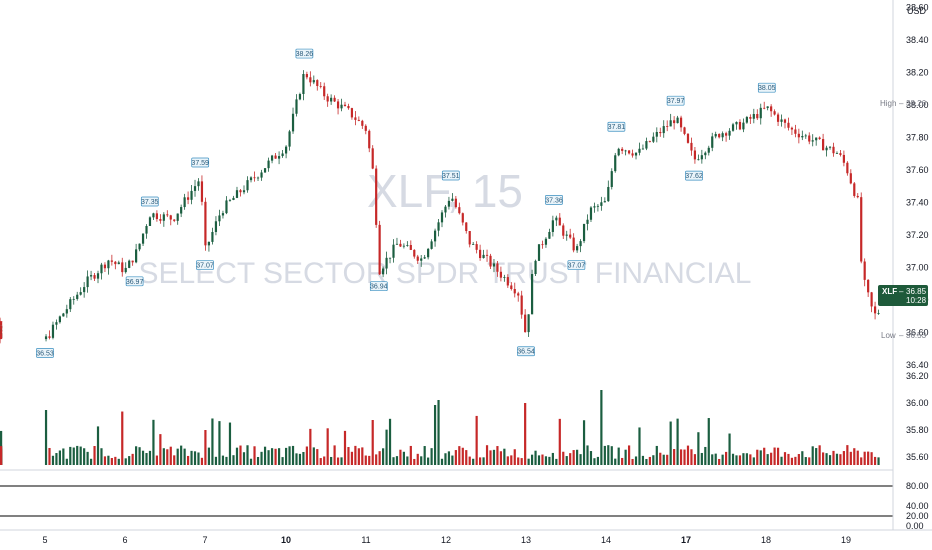 Image resolution: width=932 pixels, height=550 pixels. Describe the element at coordinates (912, 265) in the screenshot. I see `price-axis-area` at that location.